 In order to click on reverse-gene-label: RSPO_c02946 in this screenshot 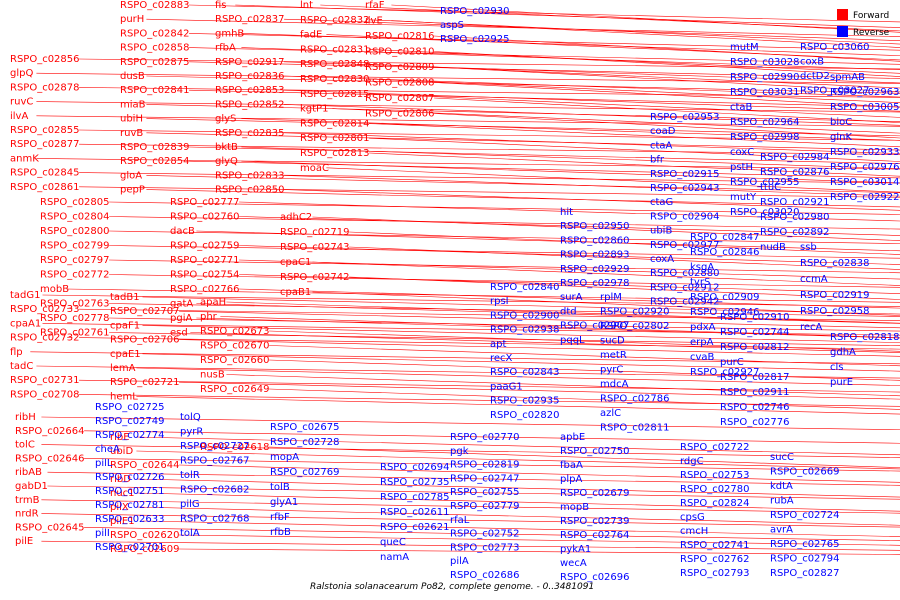, I will do `click(725, 312)`.